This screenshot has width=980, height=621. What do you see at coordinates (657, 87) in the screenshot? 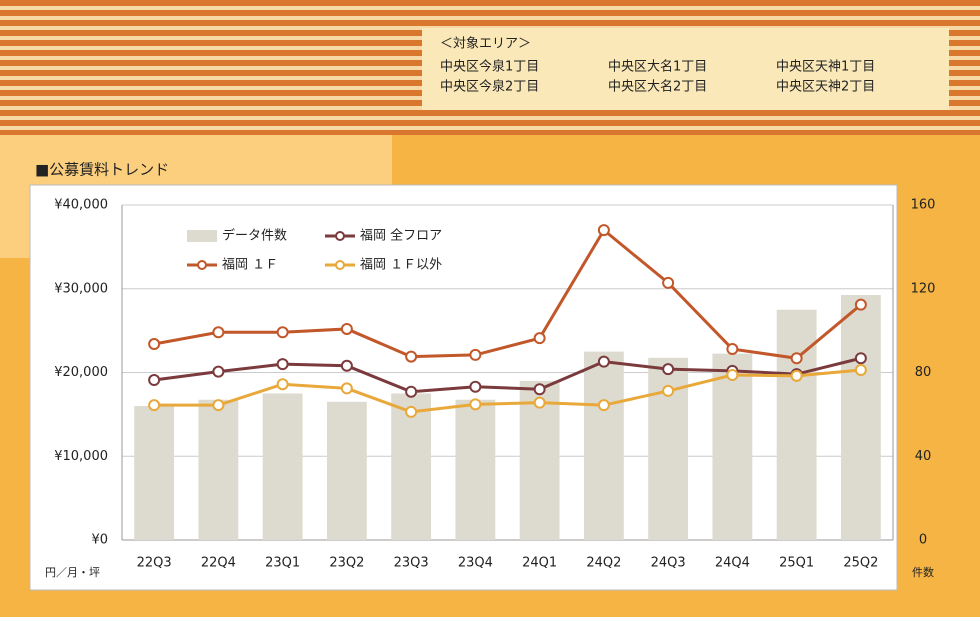
I see `area-name: 中央区大名2丁目` at bounding box center [657, 87].